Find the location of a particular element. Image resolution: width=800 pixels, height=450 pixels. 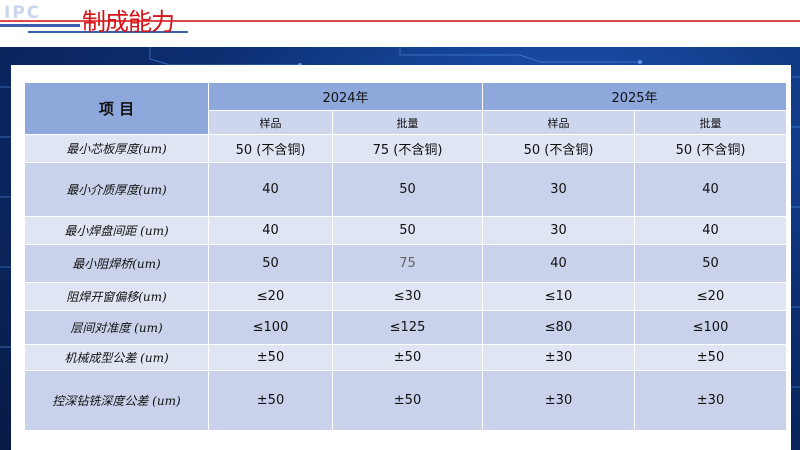

table-row: 控深钻铣深度公差 (um) ±50 ±50 ±30 ±30 is located at coordinates (405, 400).